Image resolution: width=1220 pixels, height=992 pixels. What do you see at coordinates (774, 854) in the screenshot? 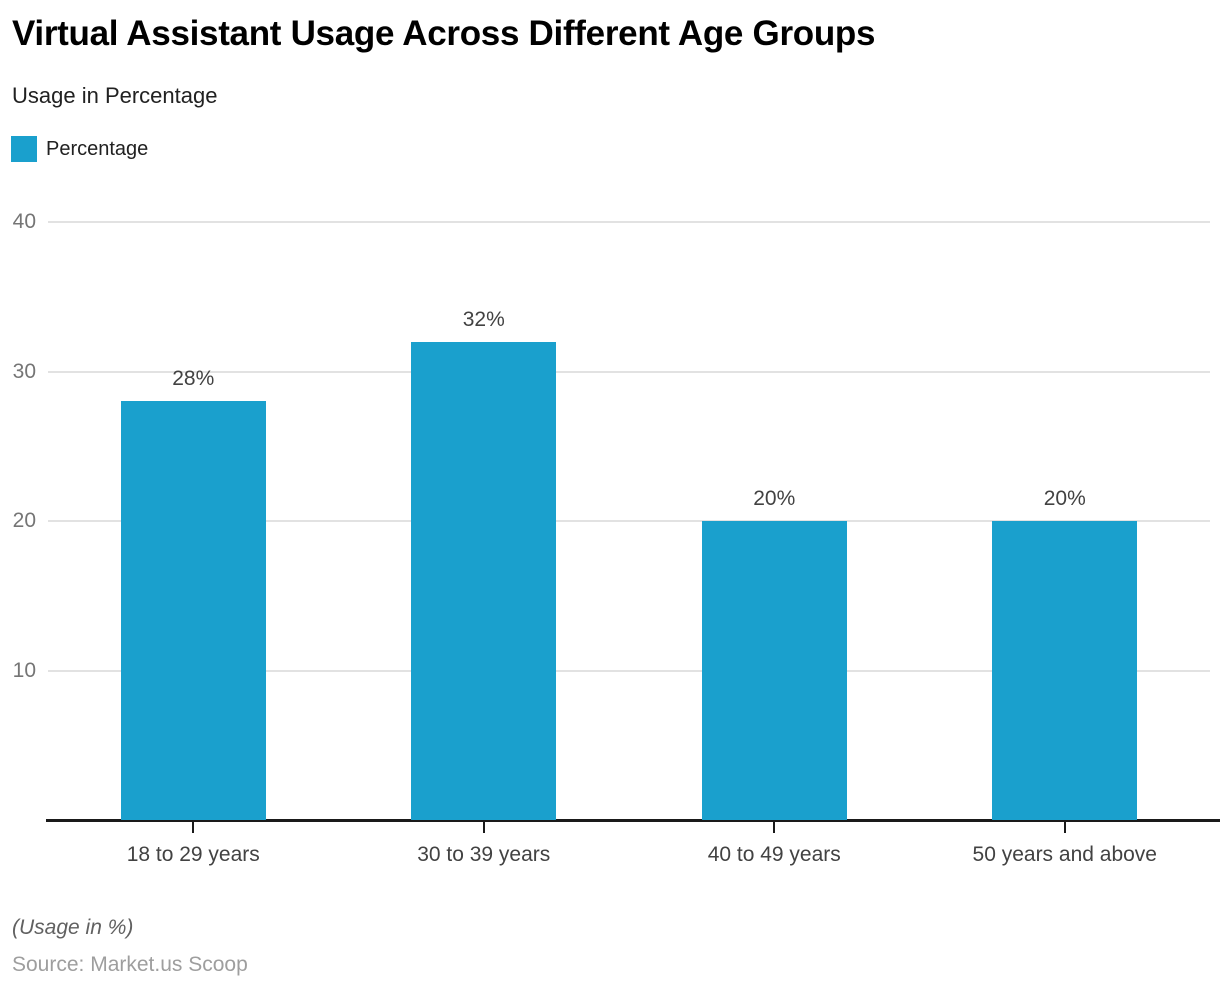
I see `x-category-label: 40 to 49 years` at bounding box center [774, 854].